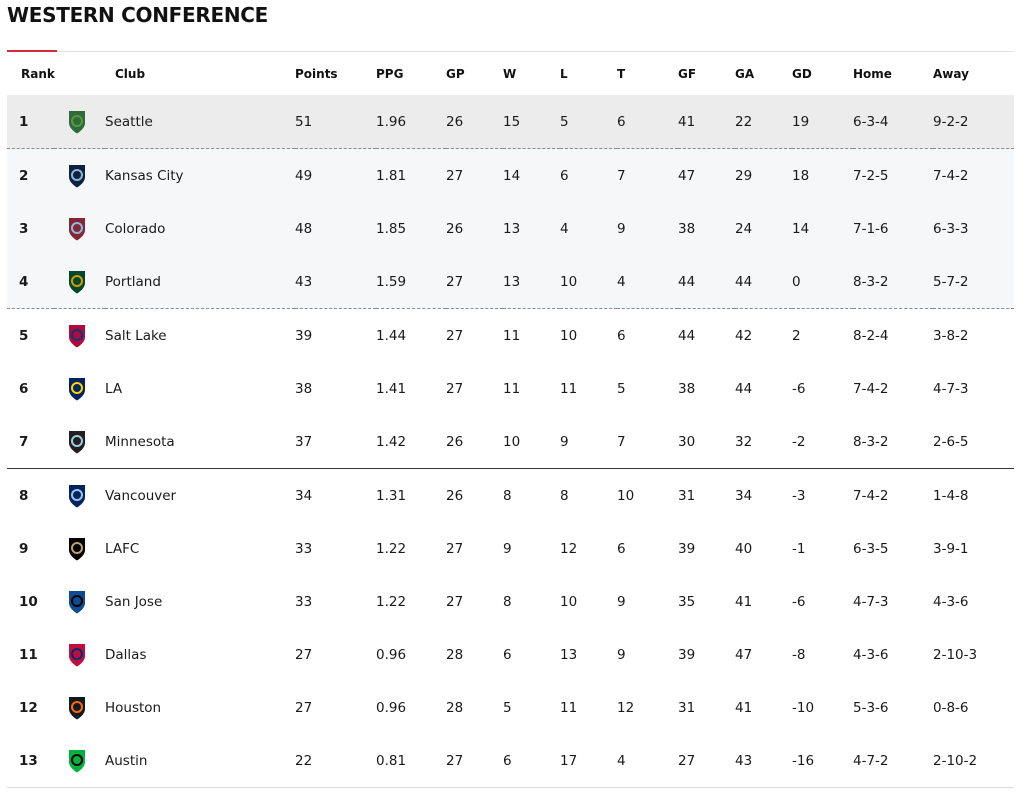 Image resolution: width=1024 pixels, height=798 pixels. I want to click on table-row: 12 Houston 27 0.96 28 5 11 12 31 41 -10 5-3-6 0-8-6, so click(510, 707).